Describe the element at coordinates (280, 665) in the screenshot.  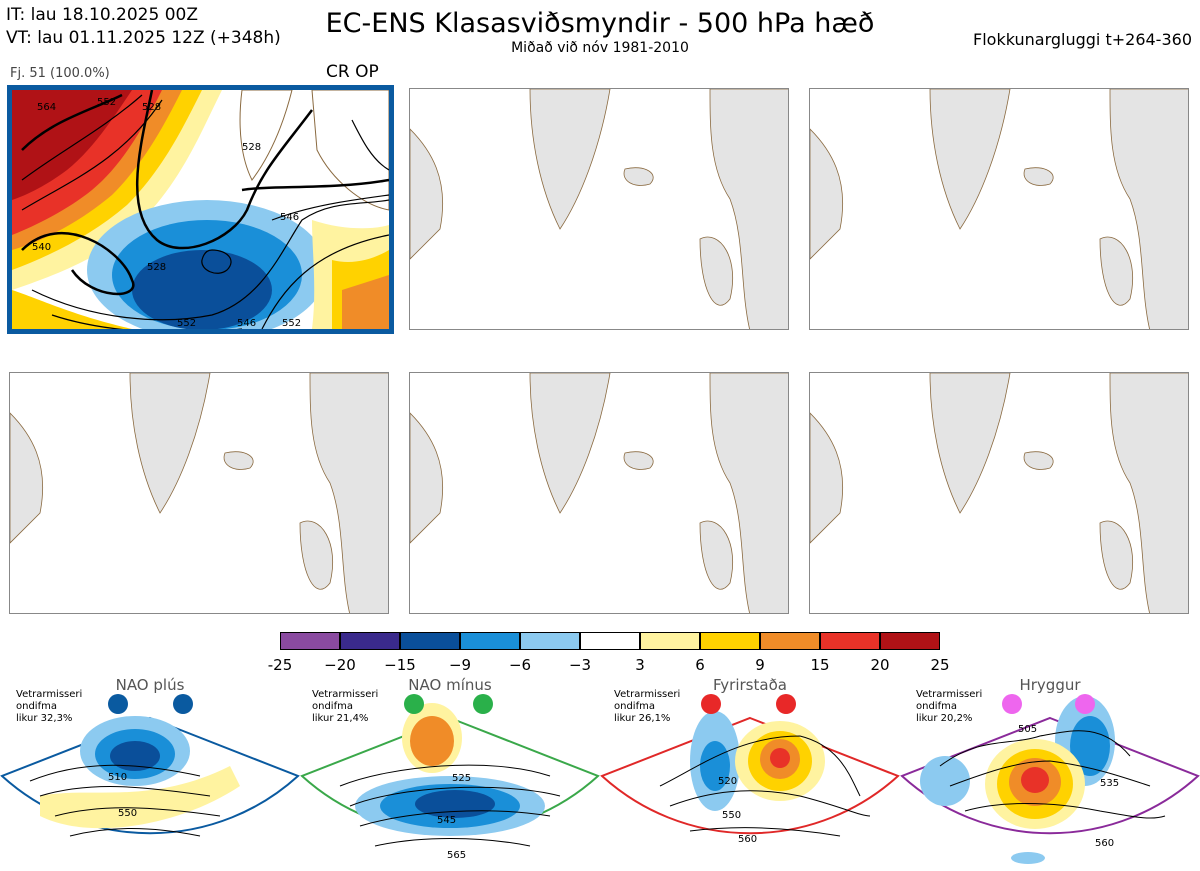
I see `colorbar-tick: -25` at that location.